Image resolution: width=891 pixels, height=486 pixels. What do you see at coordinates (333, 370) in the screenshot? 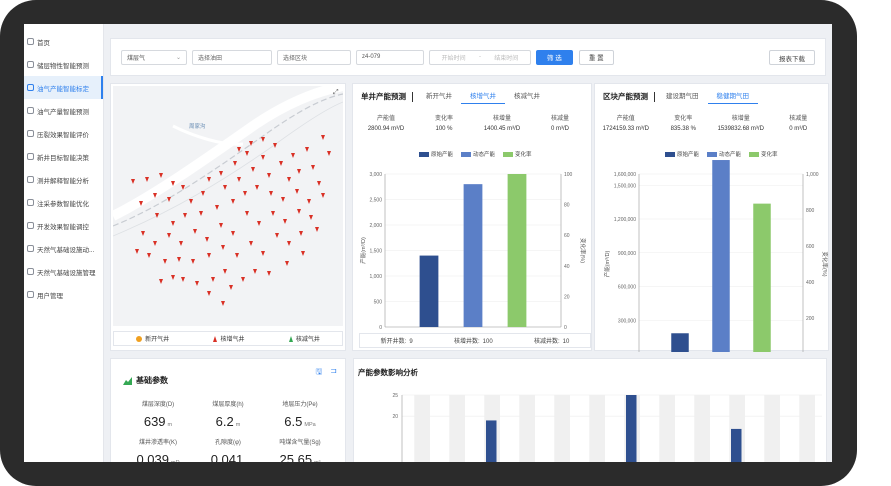
I see `export-icon: ⊐` at bounding box center [333, 370].